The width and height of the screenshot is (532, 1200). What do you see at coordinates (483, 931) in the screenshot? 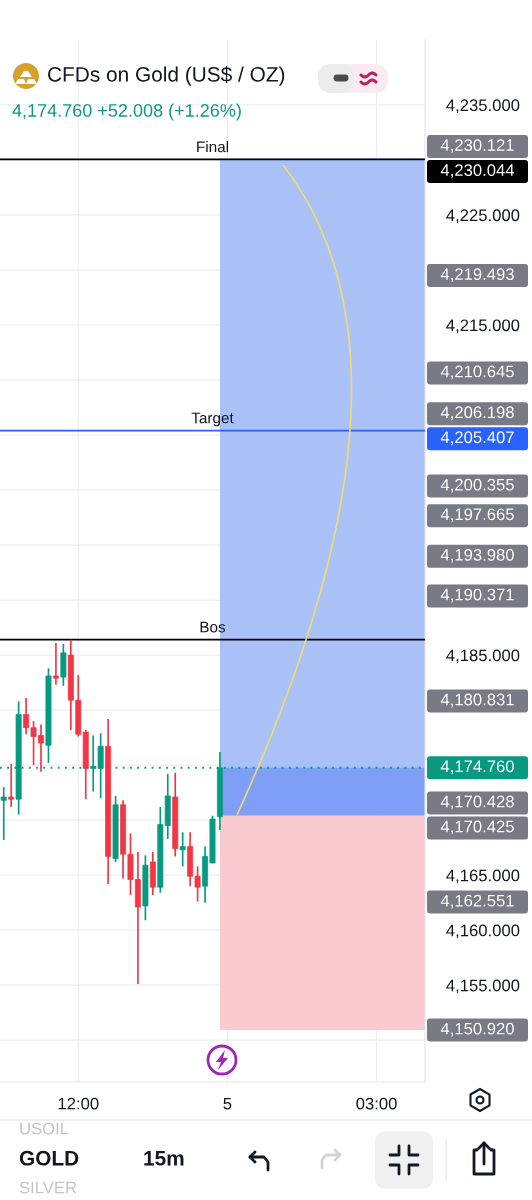
I see `y-tick-label: 4,160.000` at bounding box center [483, 931].